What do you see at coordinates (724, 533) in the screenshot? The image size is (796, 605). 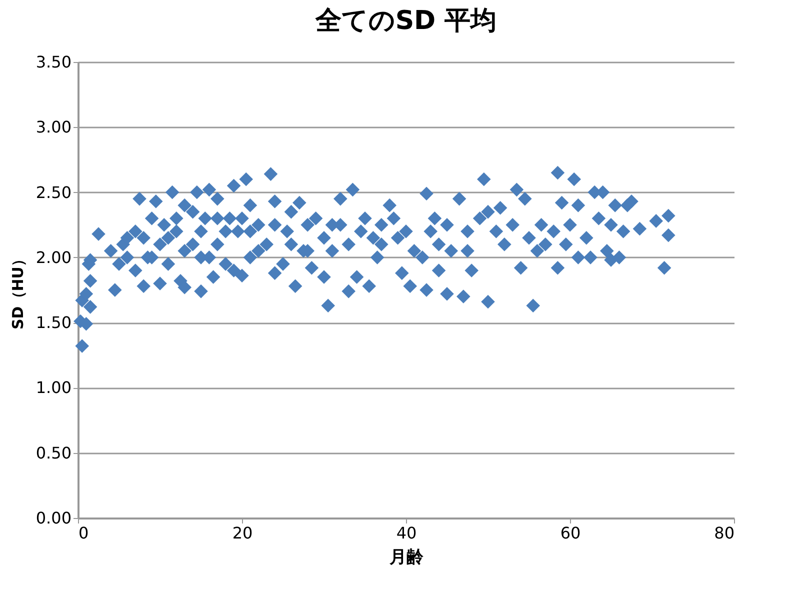 I see `x-tick-label: 80` at bounding box center [724, 533].